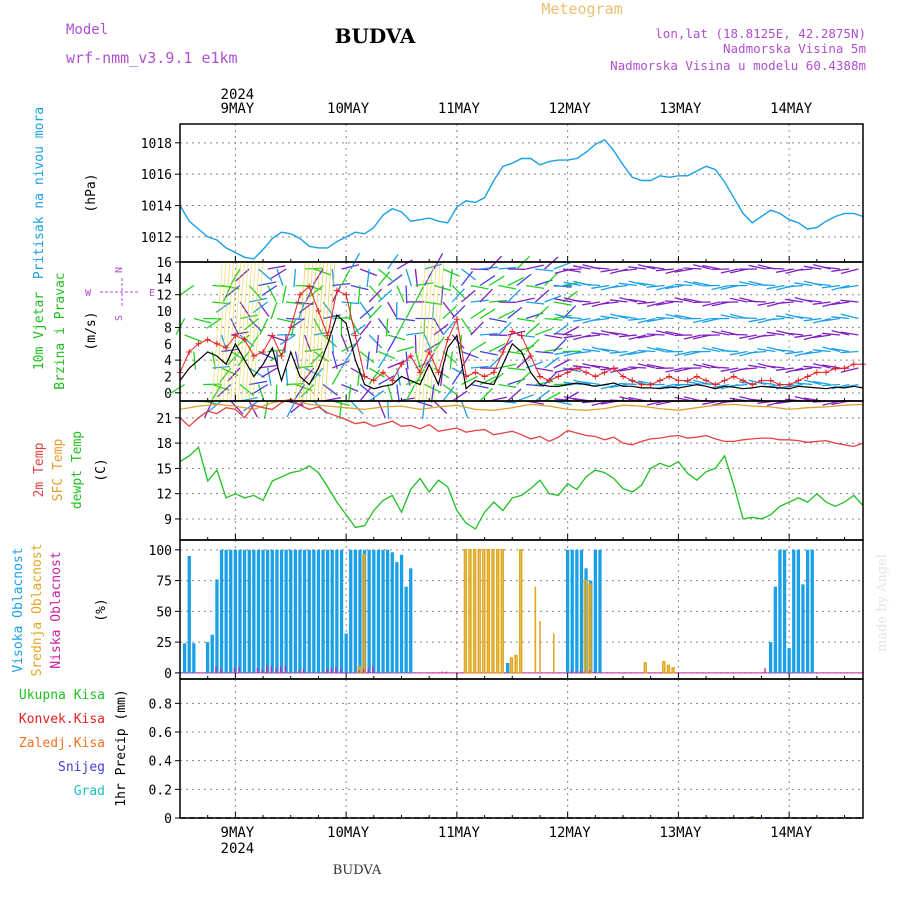 The image size is (900, 900). Describe the element at coordinates (152, 58) in the screenshot. I see `model-name: wrf-nmm_v3.9.1 e1km` at that location.